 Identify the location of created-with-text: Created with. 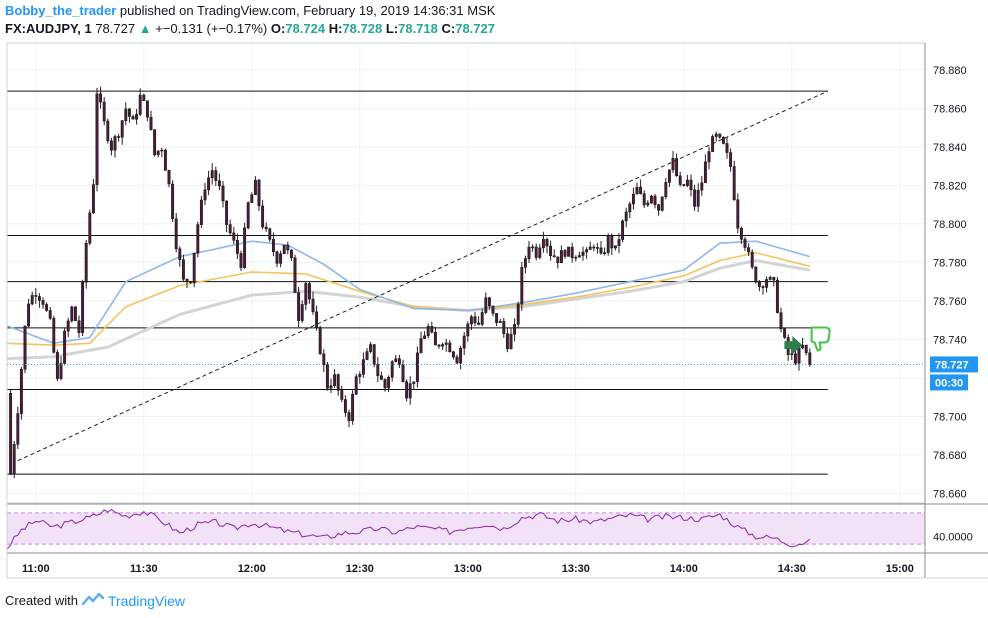
(41, 600).